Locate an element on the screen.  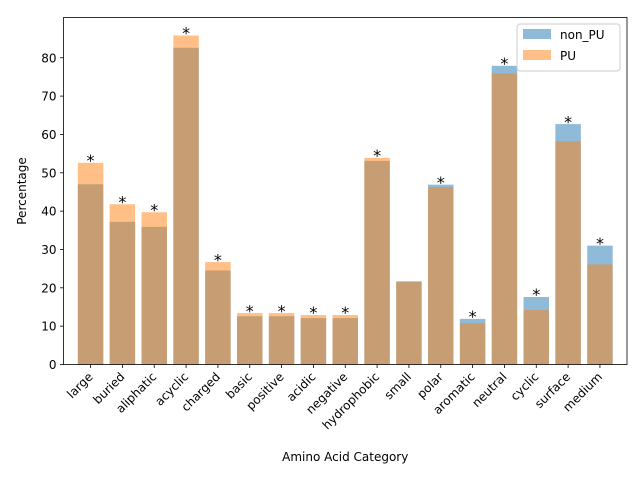
bar-pu-basic is located at coordinates (250, 339).